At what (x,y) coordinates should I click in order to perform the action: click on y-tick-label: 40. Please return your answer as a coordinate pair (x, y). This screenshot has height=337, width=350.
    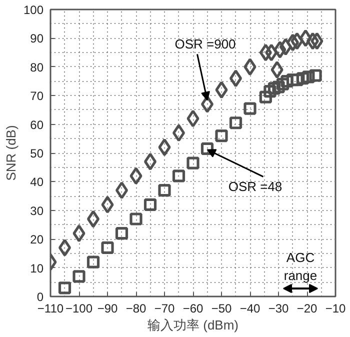
    Looking at the image, I should click on (37, 182).